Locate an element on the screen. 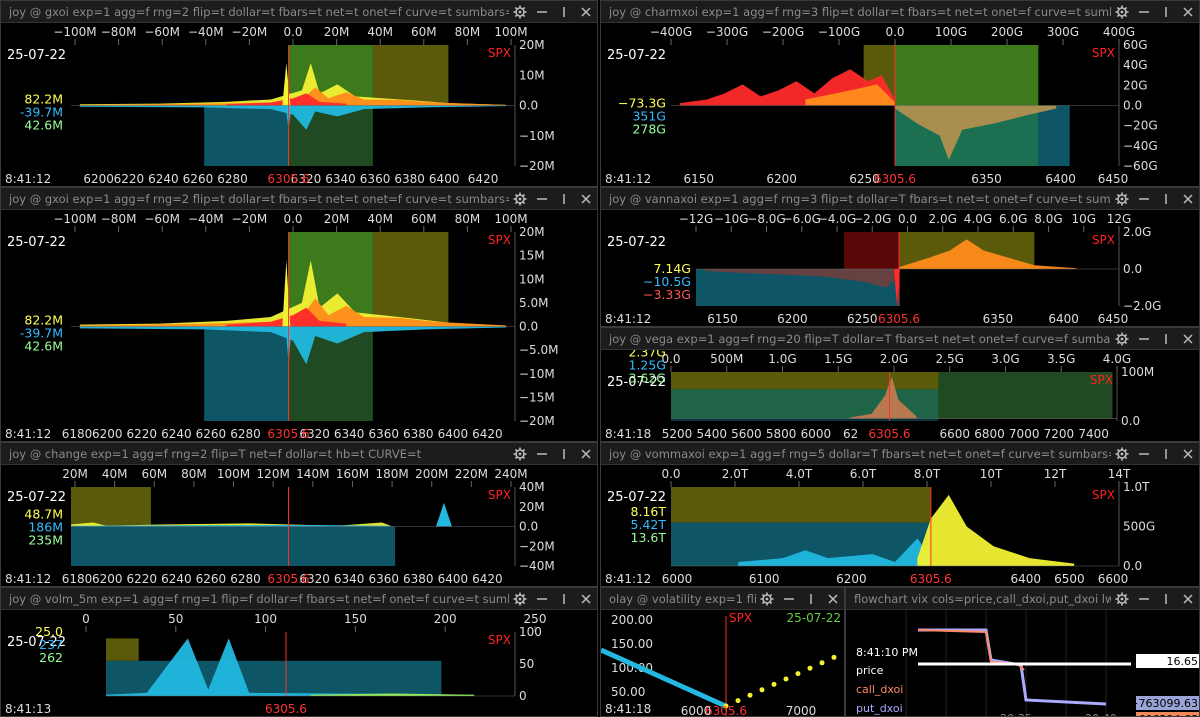 The width and height of the screenshot is (1200, 717). bottom-tick-label: 6180 is located at coordinates (77, 434).